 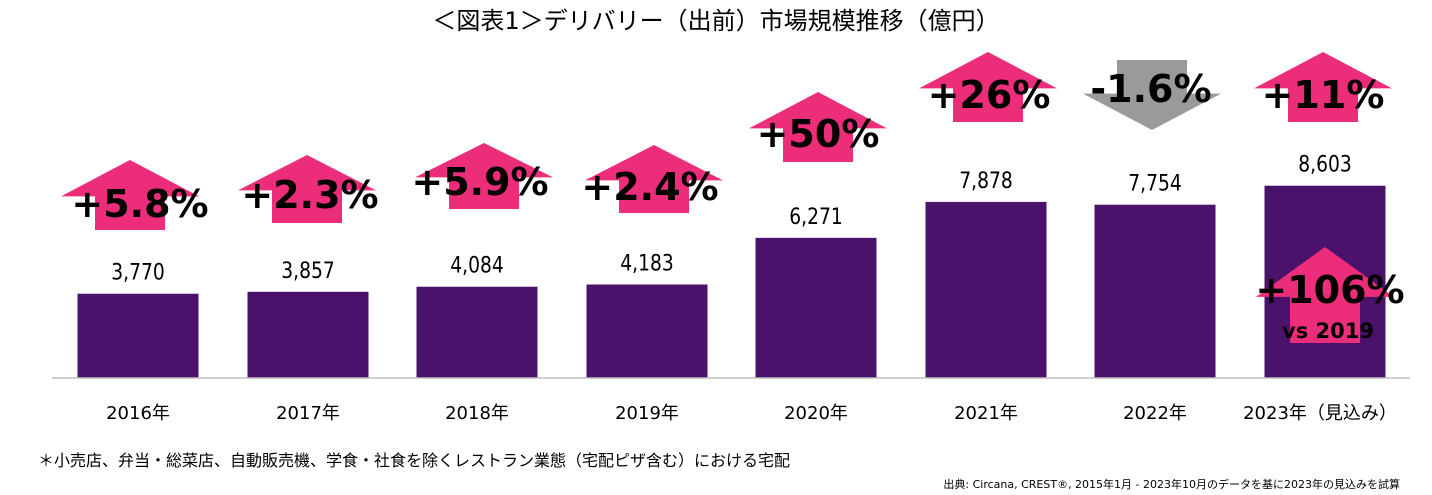 What do you see at coordinates (1155, 413) in the screenshot?
I see `category-label-7: 2022年` at bounding box center [1155, 413].